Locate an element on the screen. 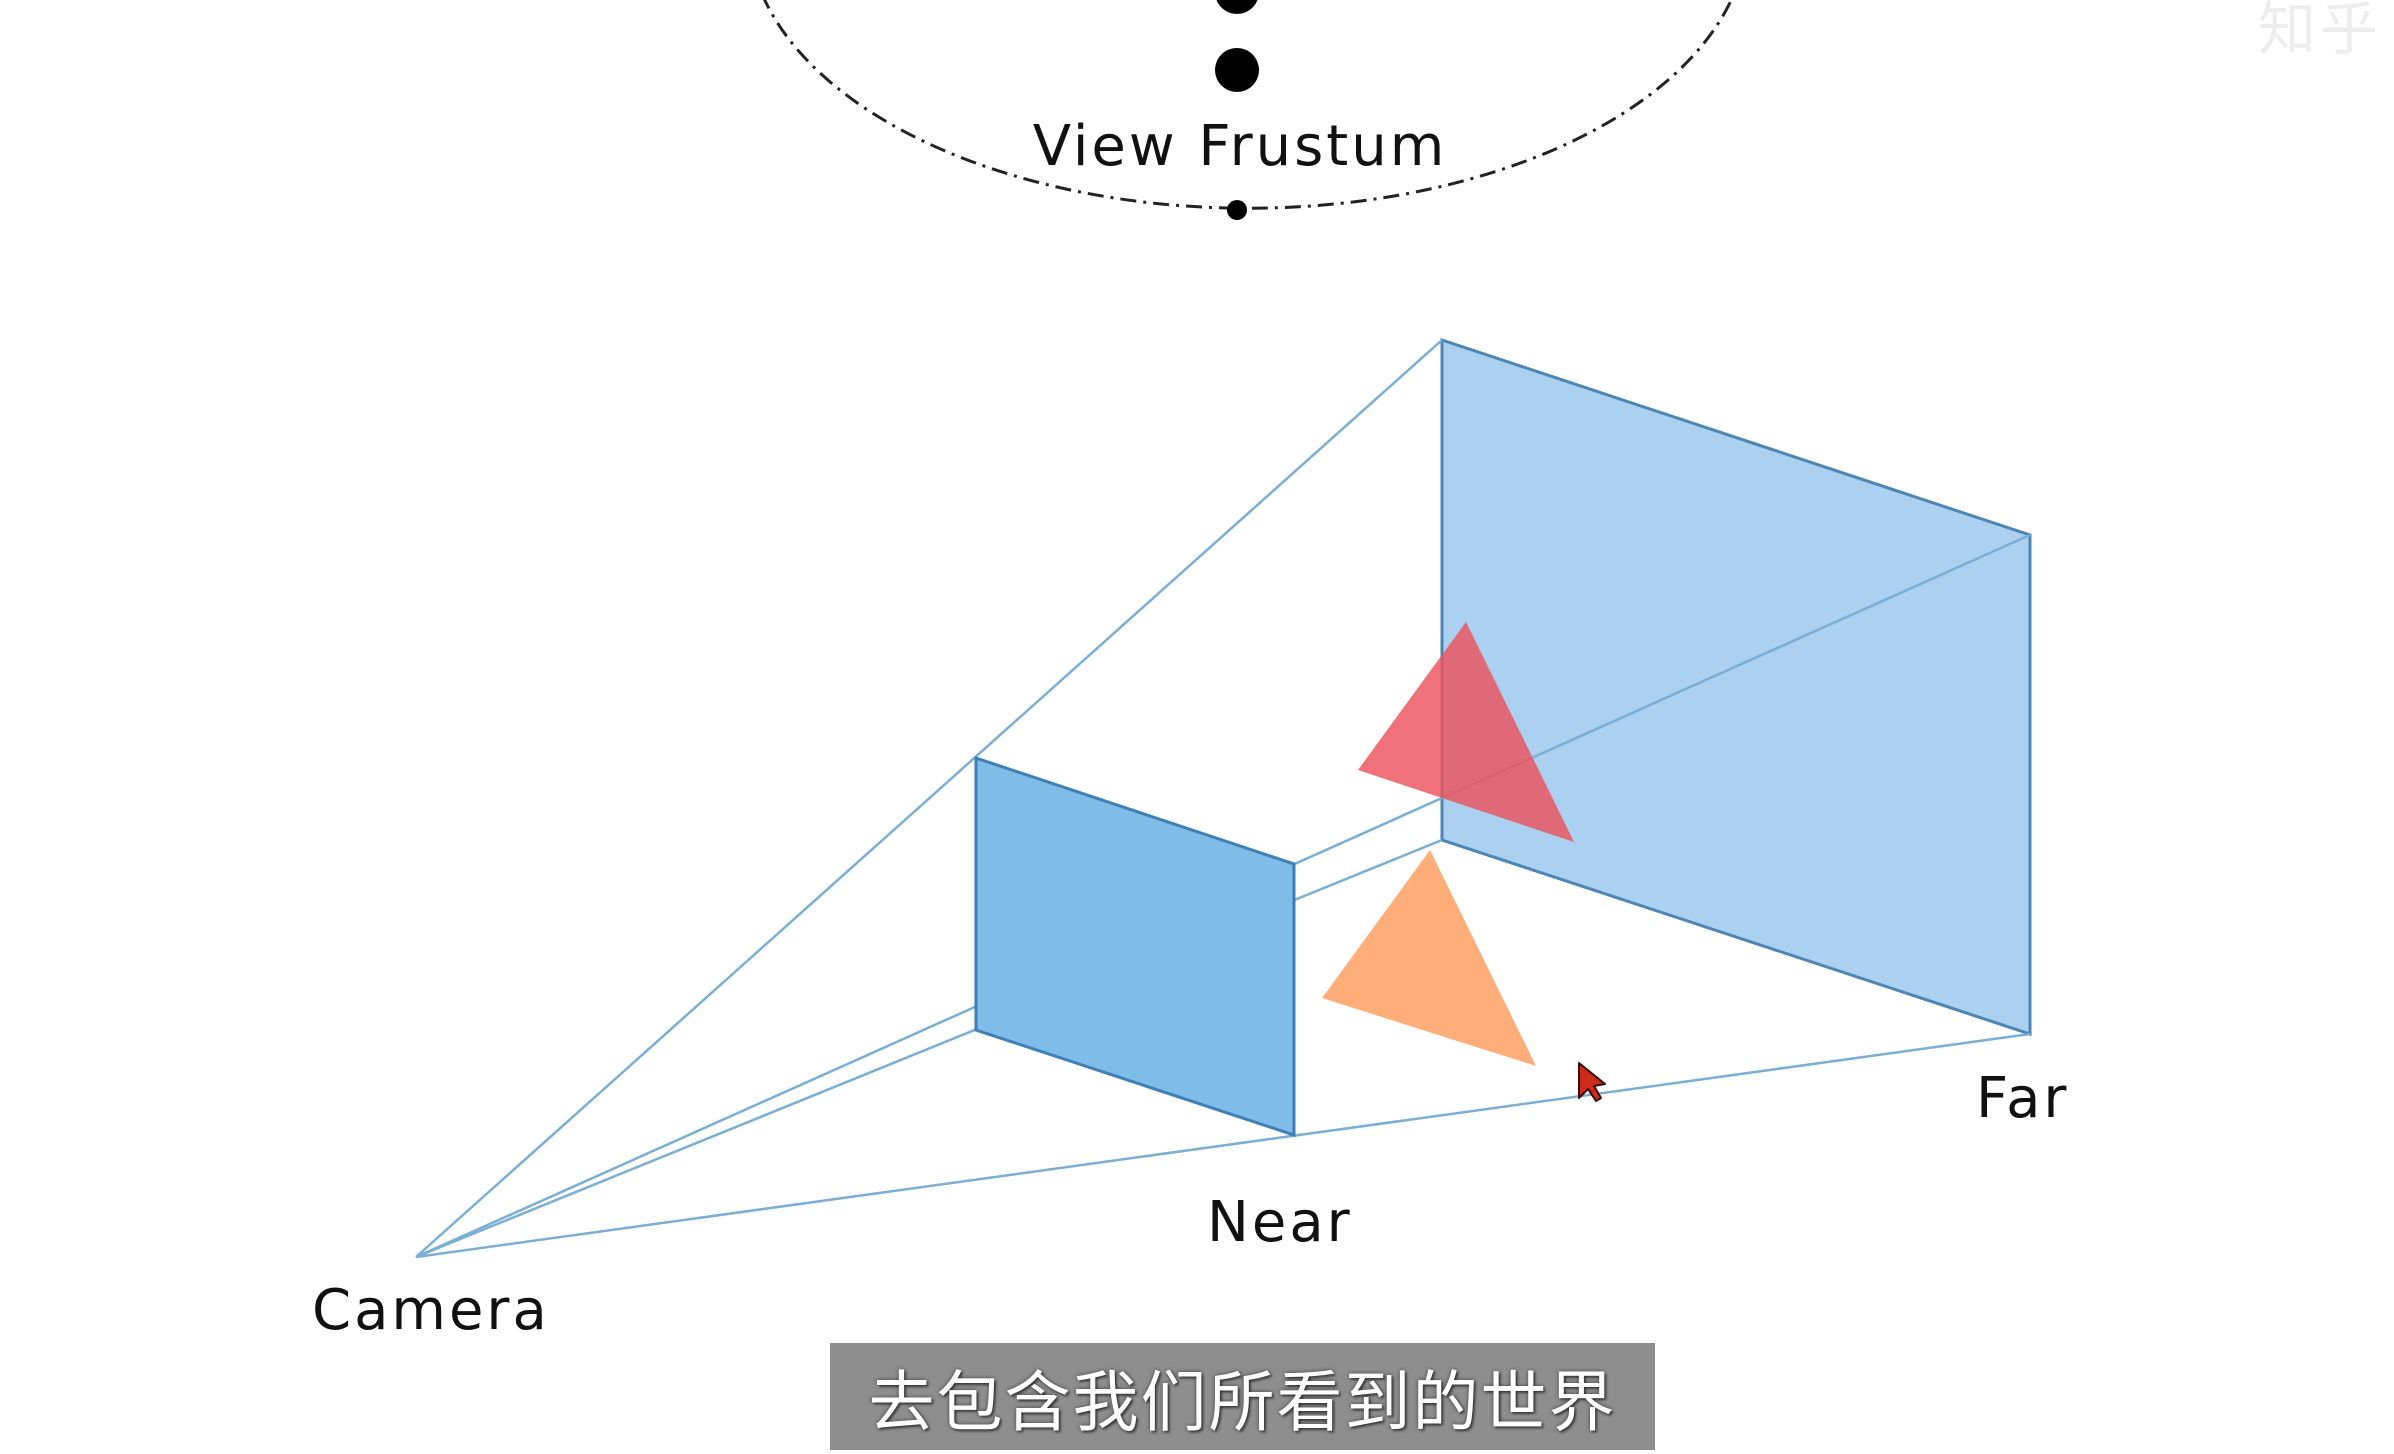 The width and height of the screenshot is (2394, 1454). ellipsis-dot-middle is located at coordinates (1237, 70).